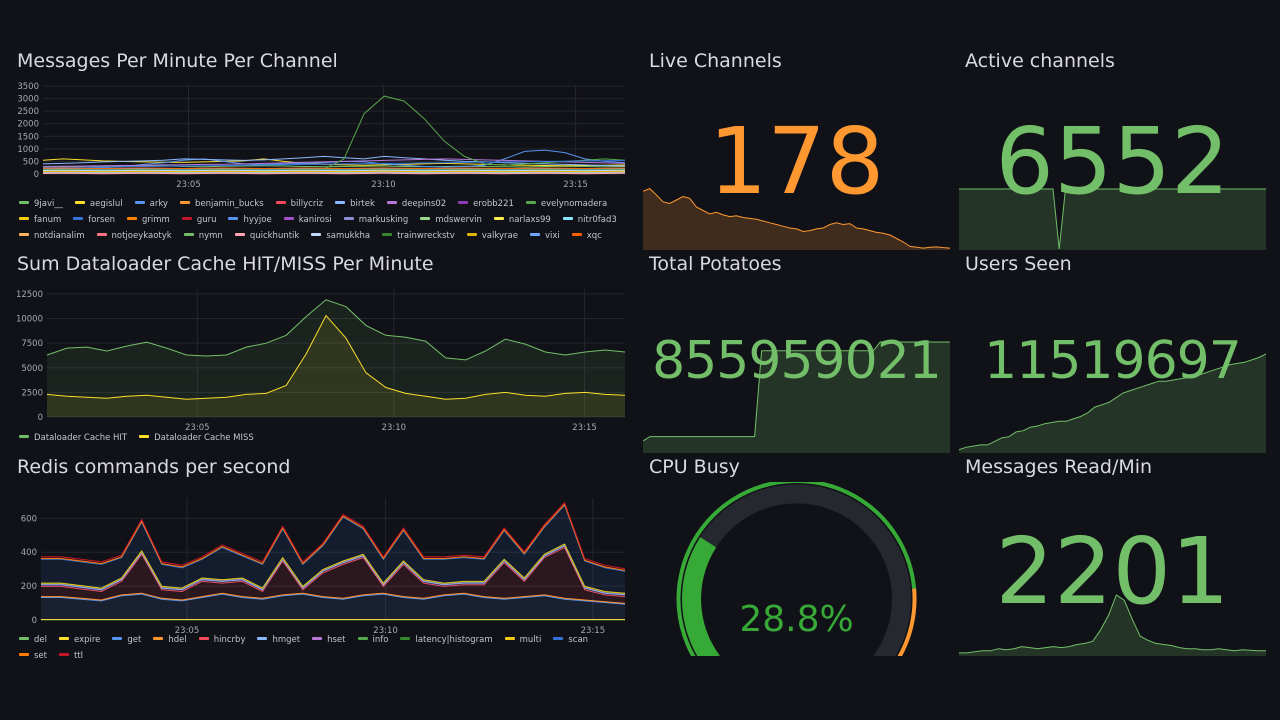  What do you see at coordinates (73, 438) in the screenshot?
I see `legend-item-Dataloader Cache HIT: Dataloader Cache HIT` at bounding box center [73, 438].